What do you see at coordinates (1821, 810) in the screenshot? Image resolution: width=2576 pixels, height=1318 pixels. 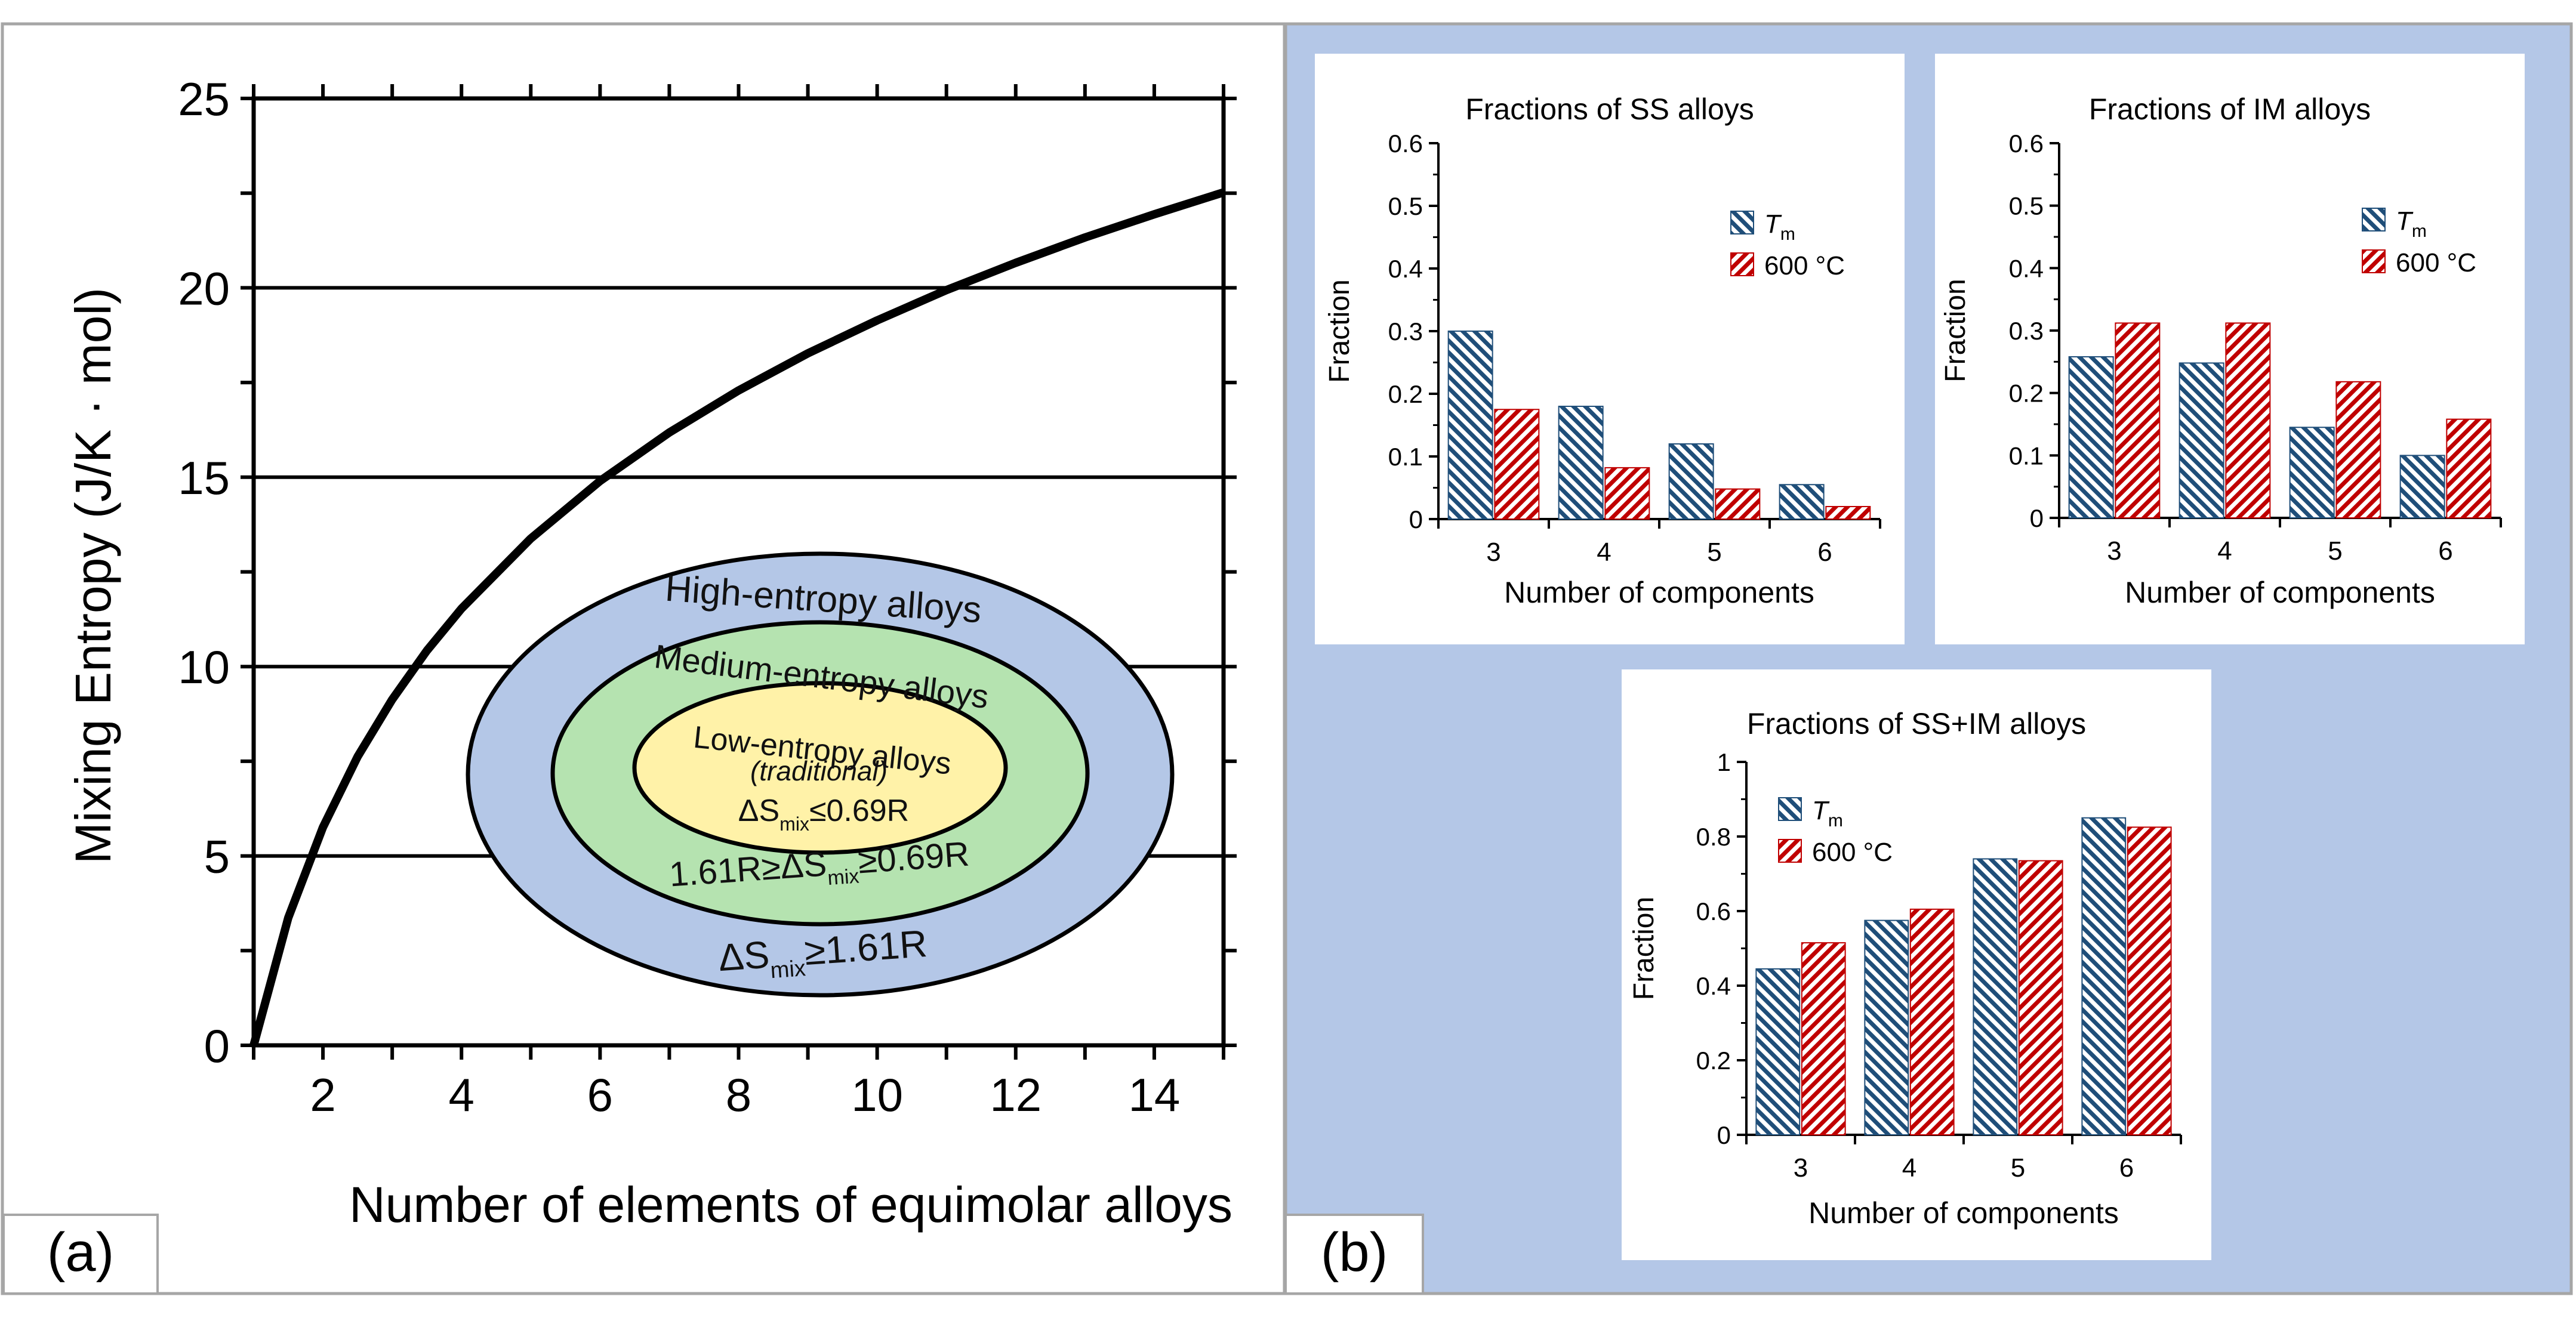 I see `legend-label-main: T` at bounding box center [1821, 810].